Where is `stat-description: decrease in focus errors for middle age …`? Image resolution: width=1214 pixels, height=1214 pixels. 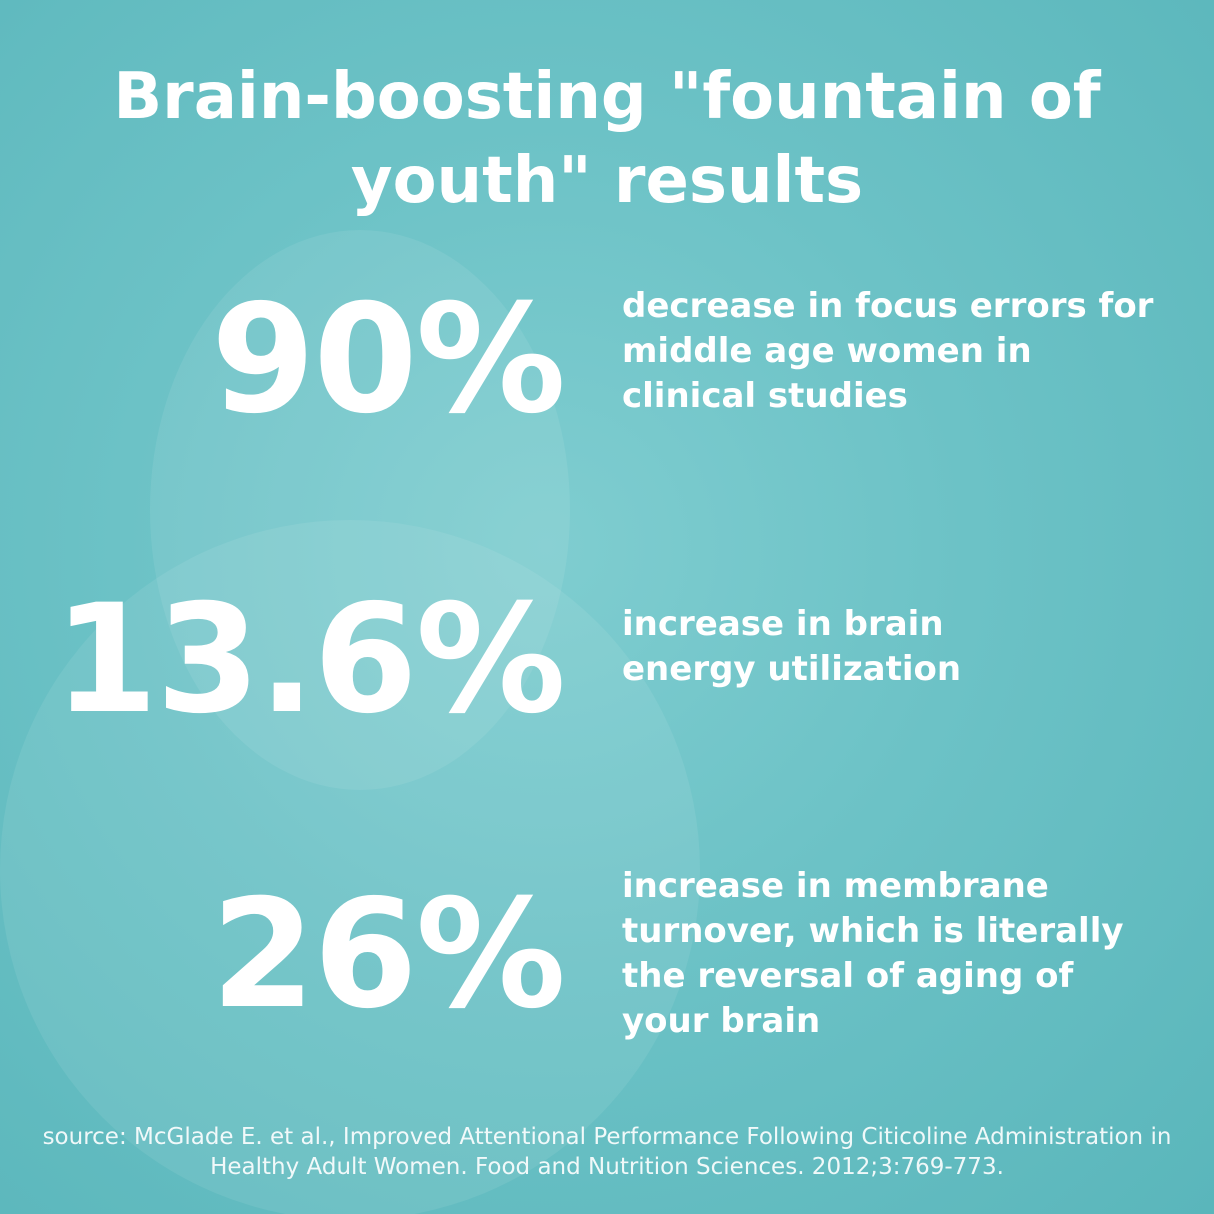 stat-description: decrease in focus errors for middle age … is located at coordinates (888, 351).